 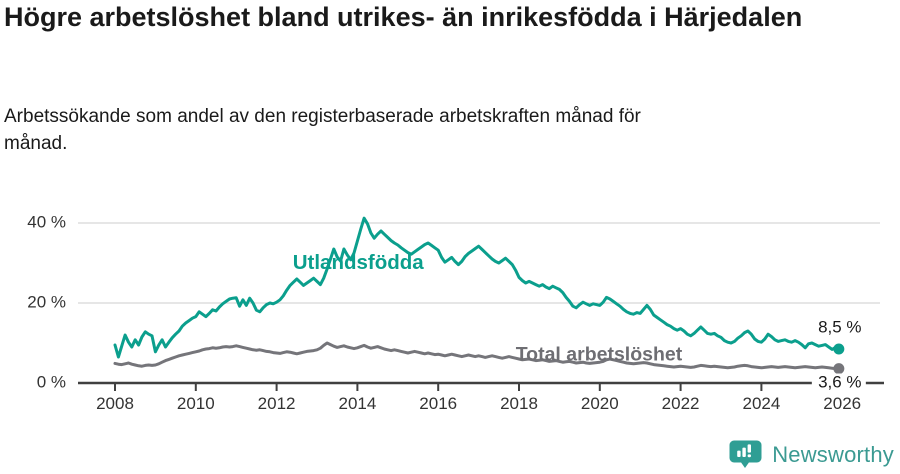 What do you see at coordinates (477, 356) in the screenshot?
I see `series-line-total` at bounding box center [477, 356].